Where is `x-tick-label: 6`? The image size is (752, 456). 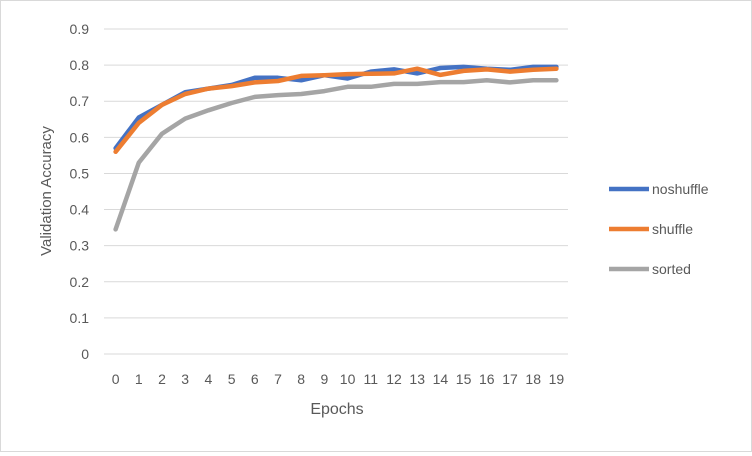 x-tick-label: 6 is located at coordinates (255, 379).